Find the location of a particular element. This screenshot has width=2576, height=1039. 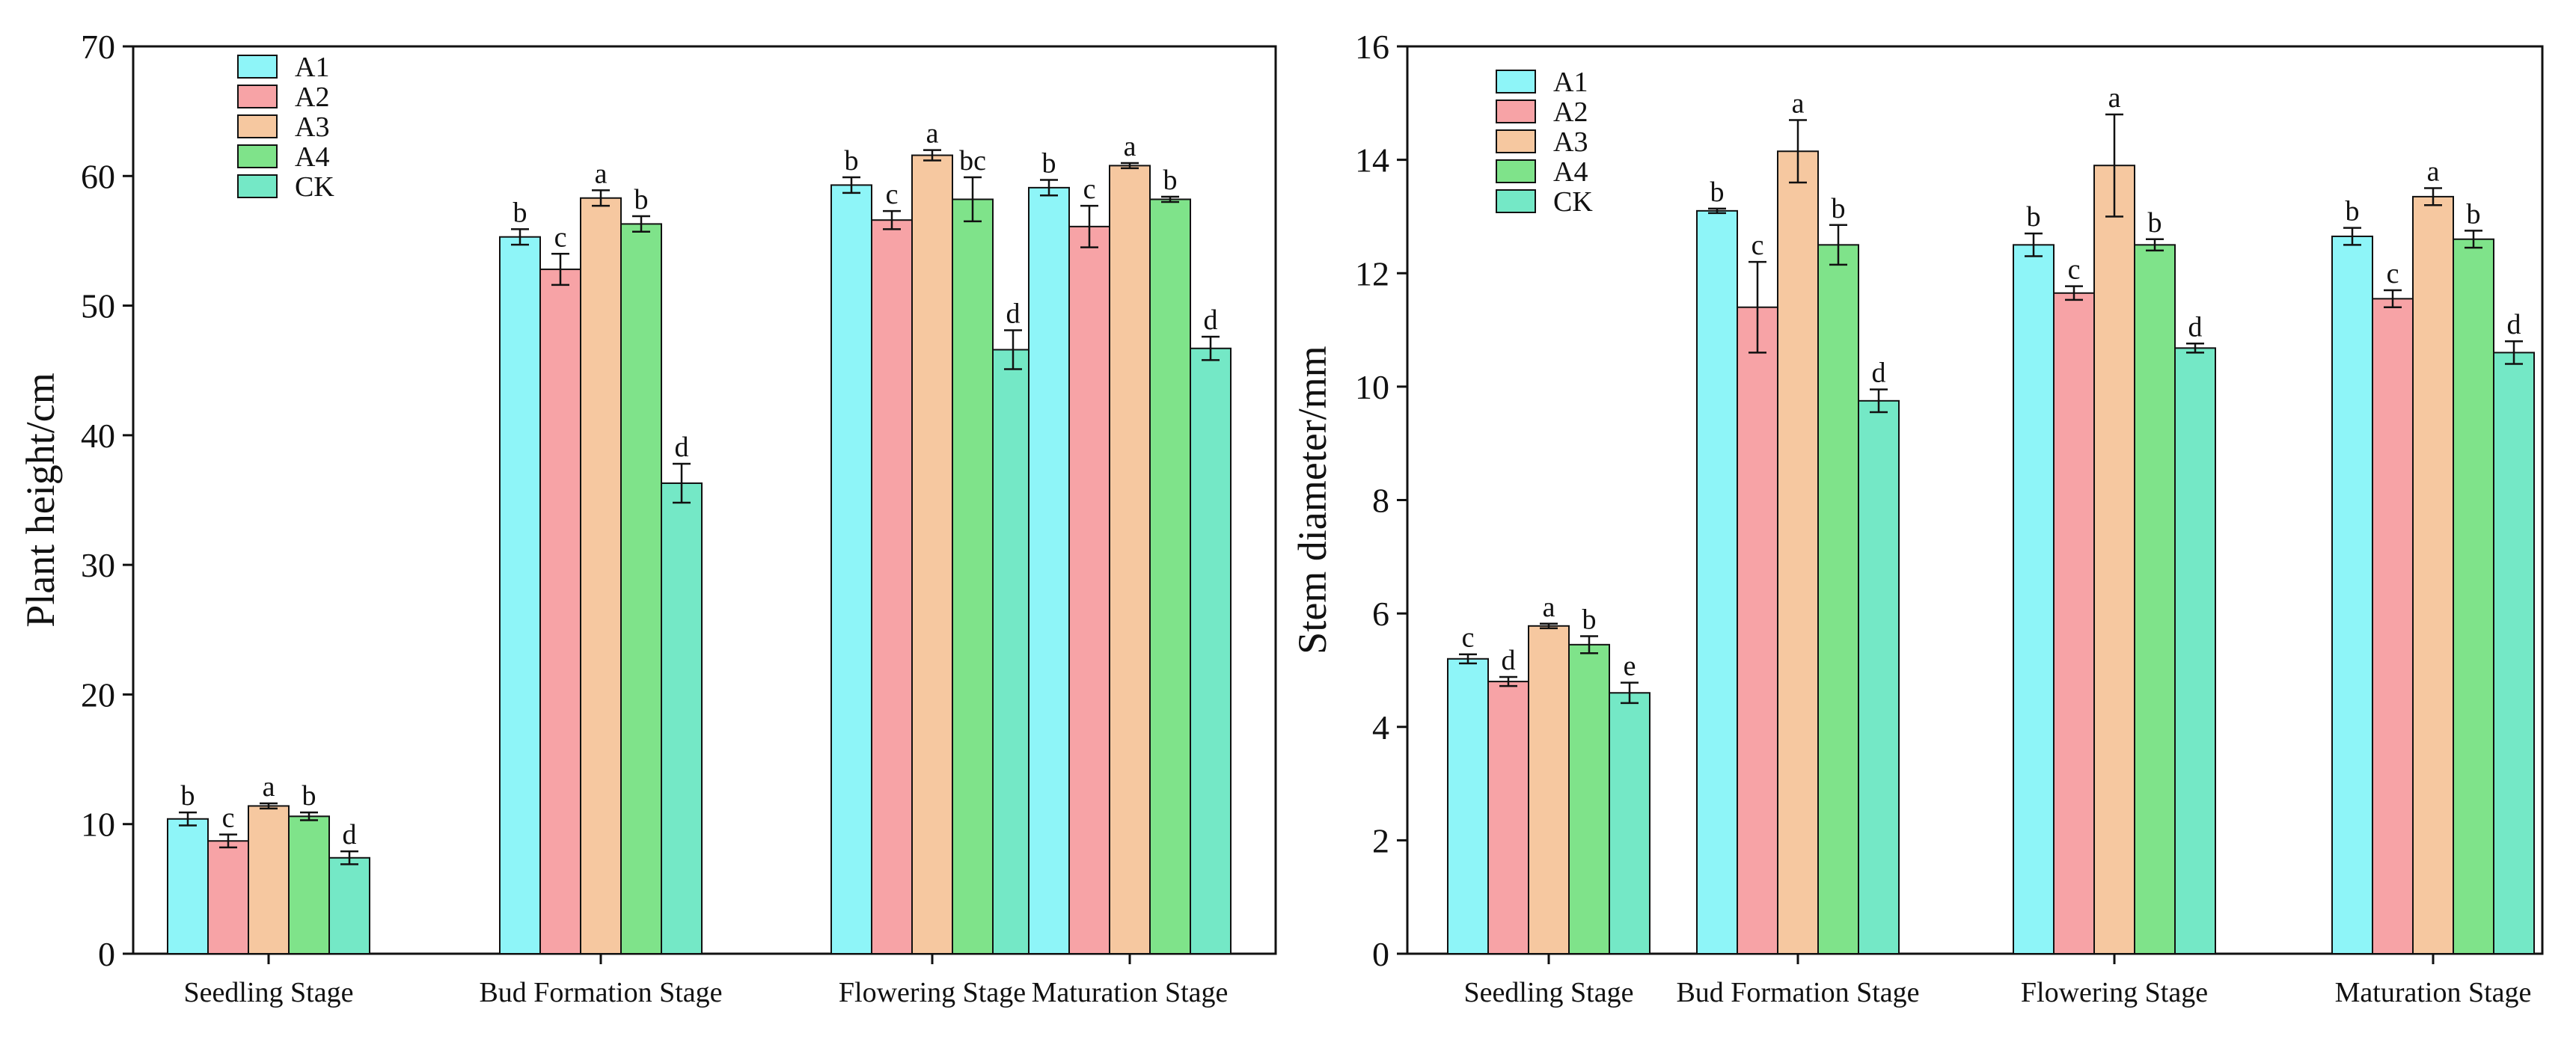

x-tick-label: Seedling Stage is located at coordinates (269, 993).